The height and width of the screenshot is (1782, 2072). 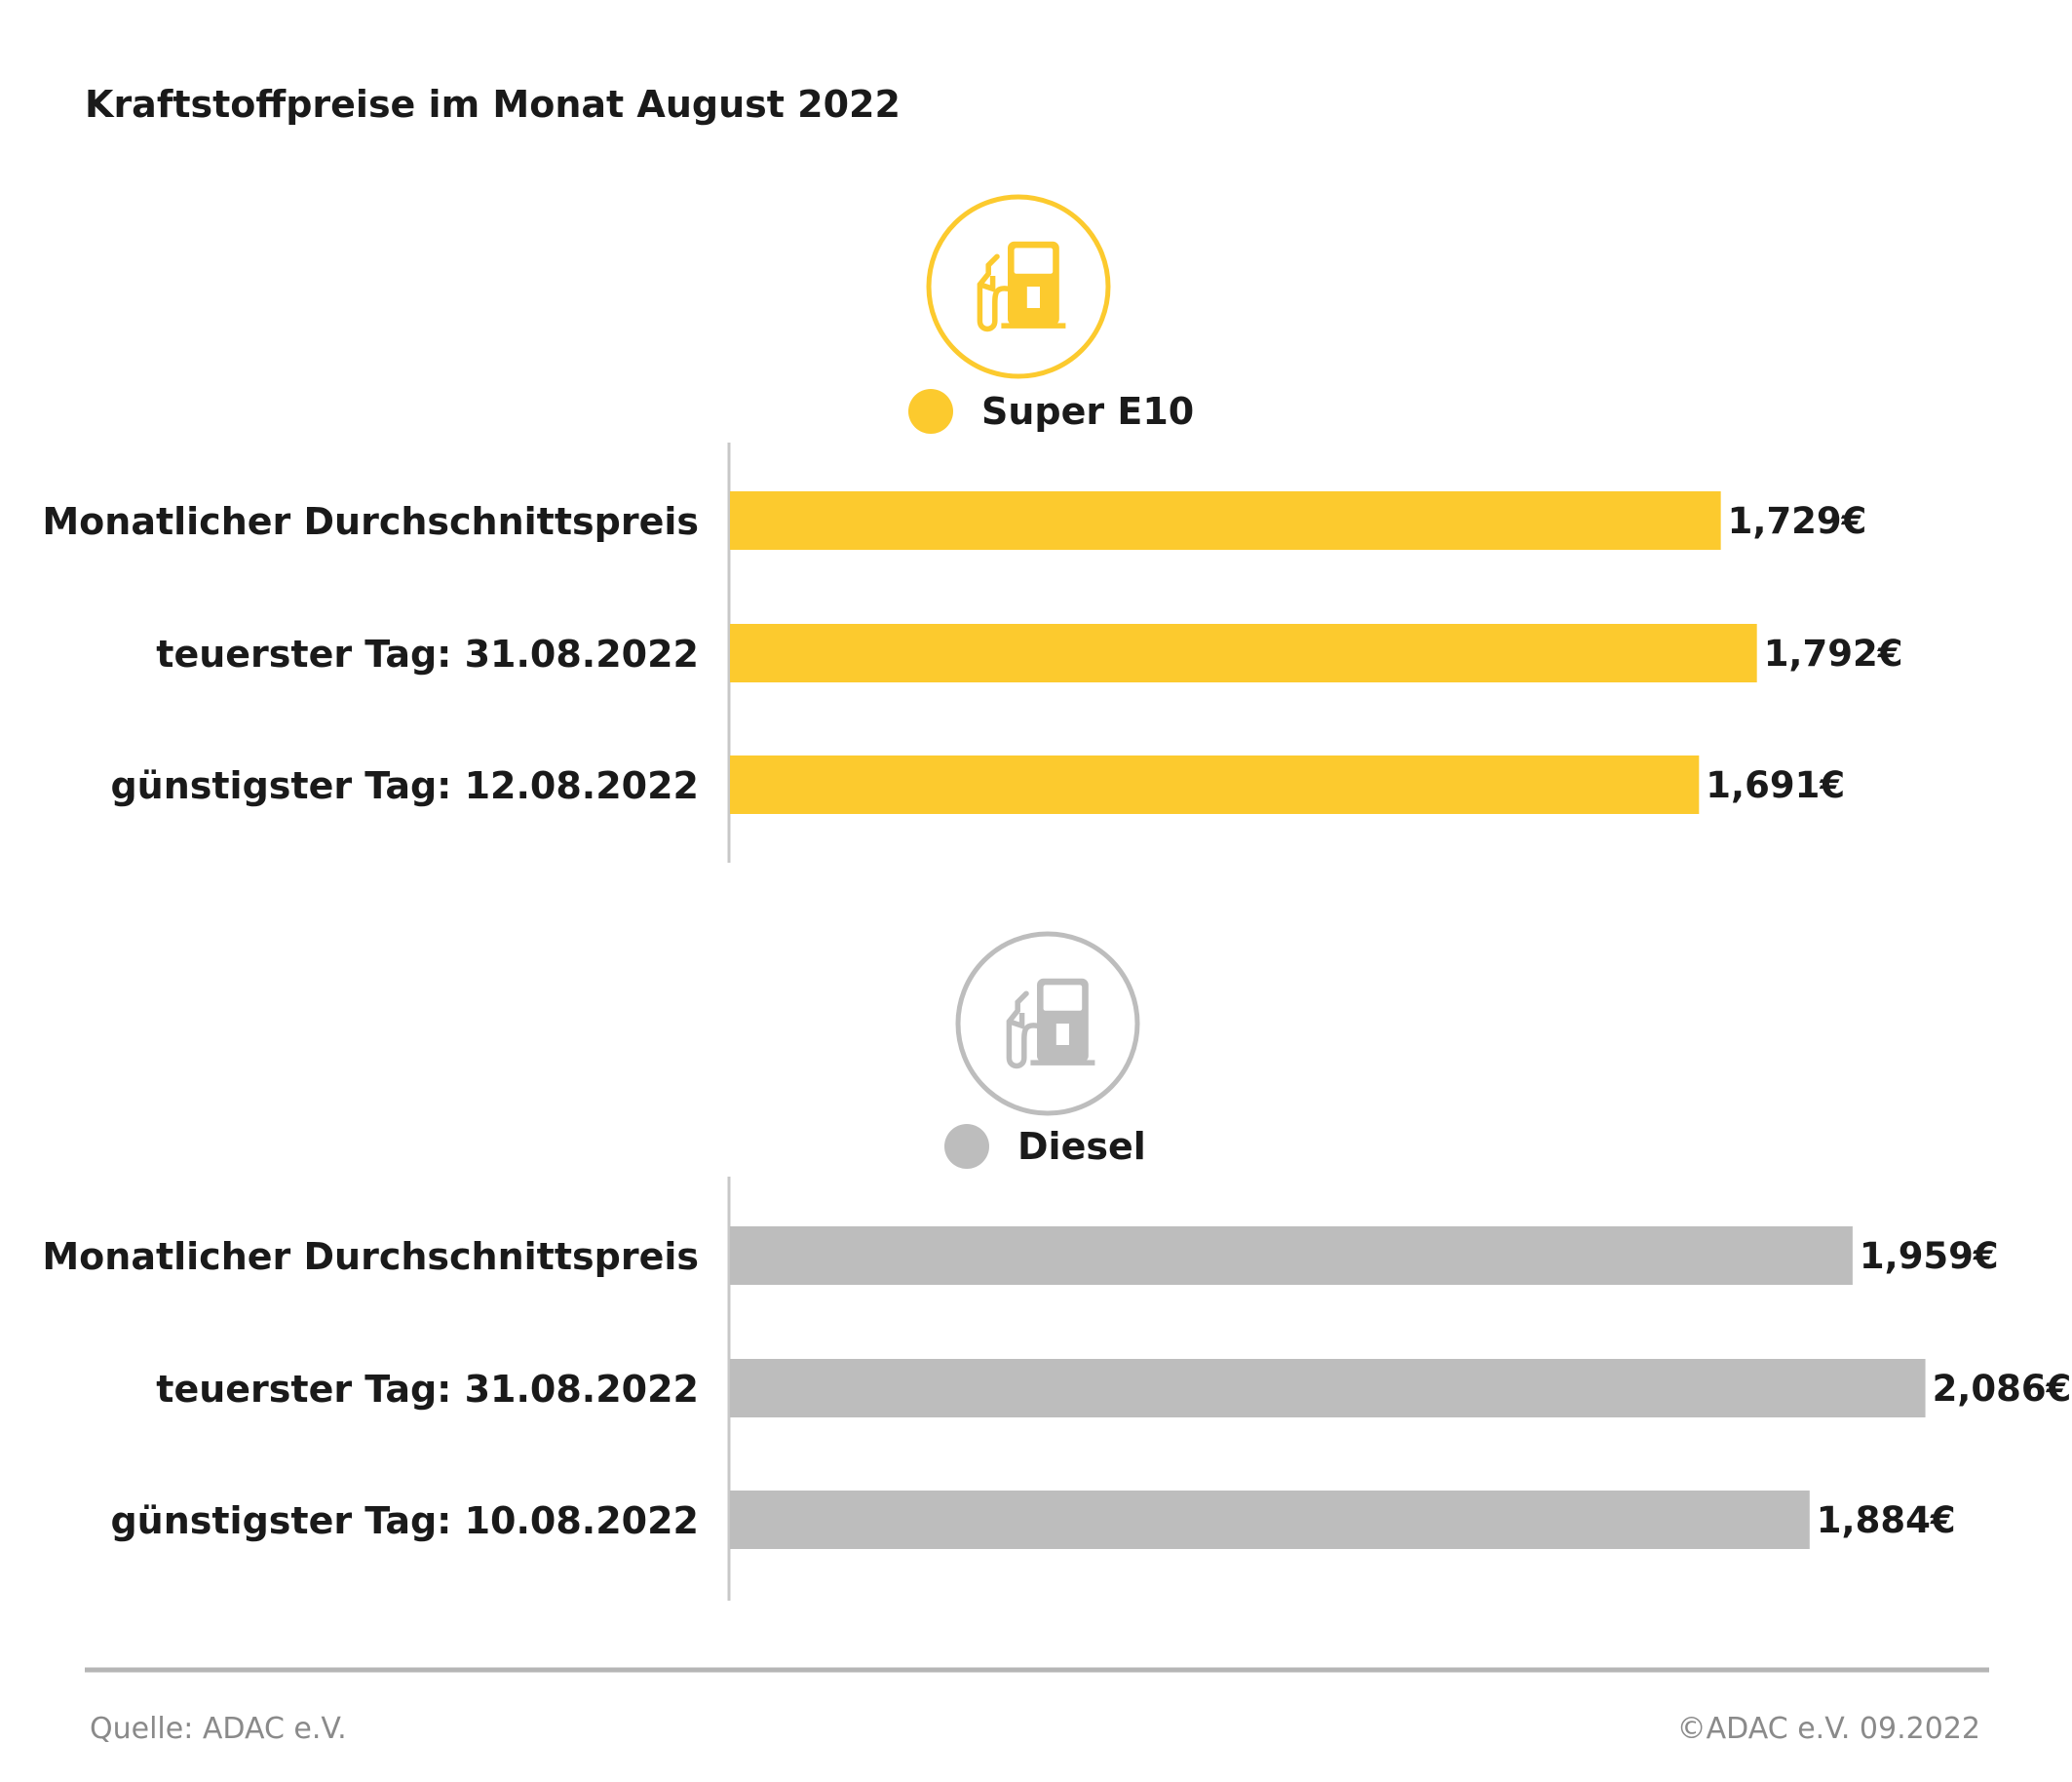 I want to click on source-note: Quelle: ADAC e.V., so click(x=218, y=1729).